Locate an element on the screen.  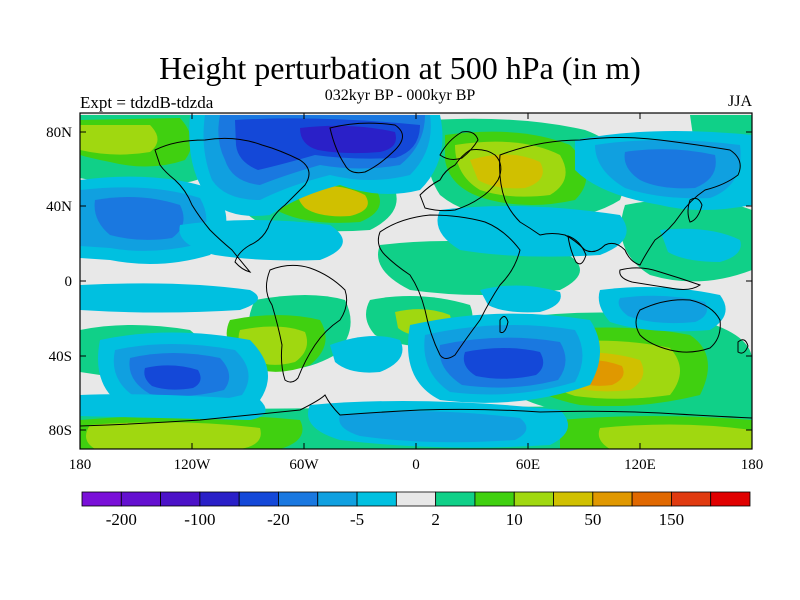
x-tick-label: 120E is located at coordinates (640, 465).